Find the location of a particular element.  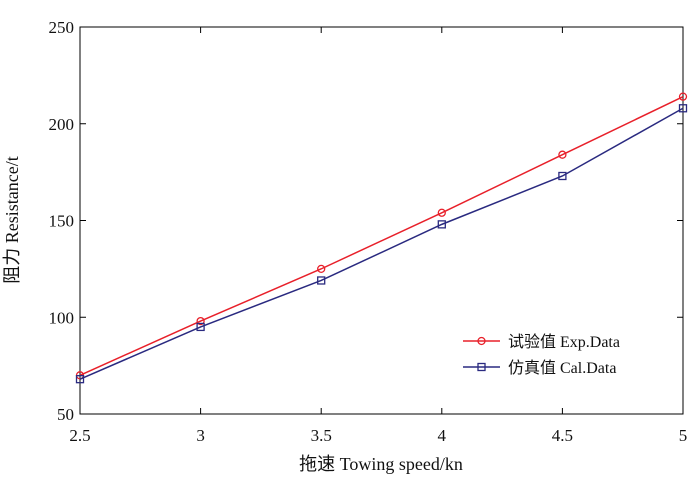

x-tick-label: 3.5 is located at coordinates (321, 435).